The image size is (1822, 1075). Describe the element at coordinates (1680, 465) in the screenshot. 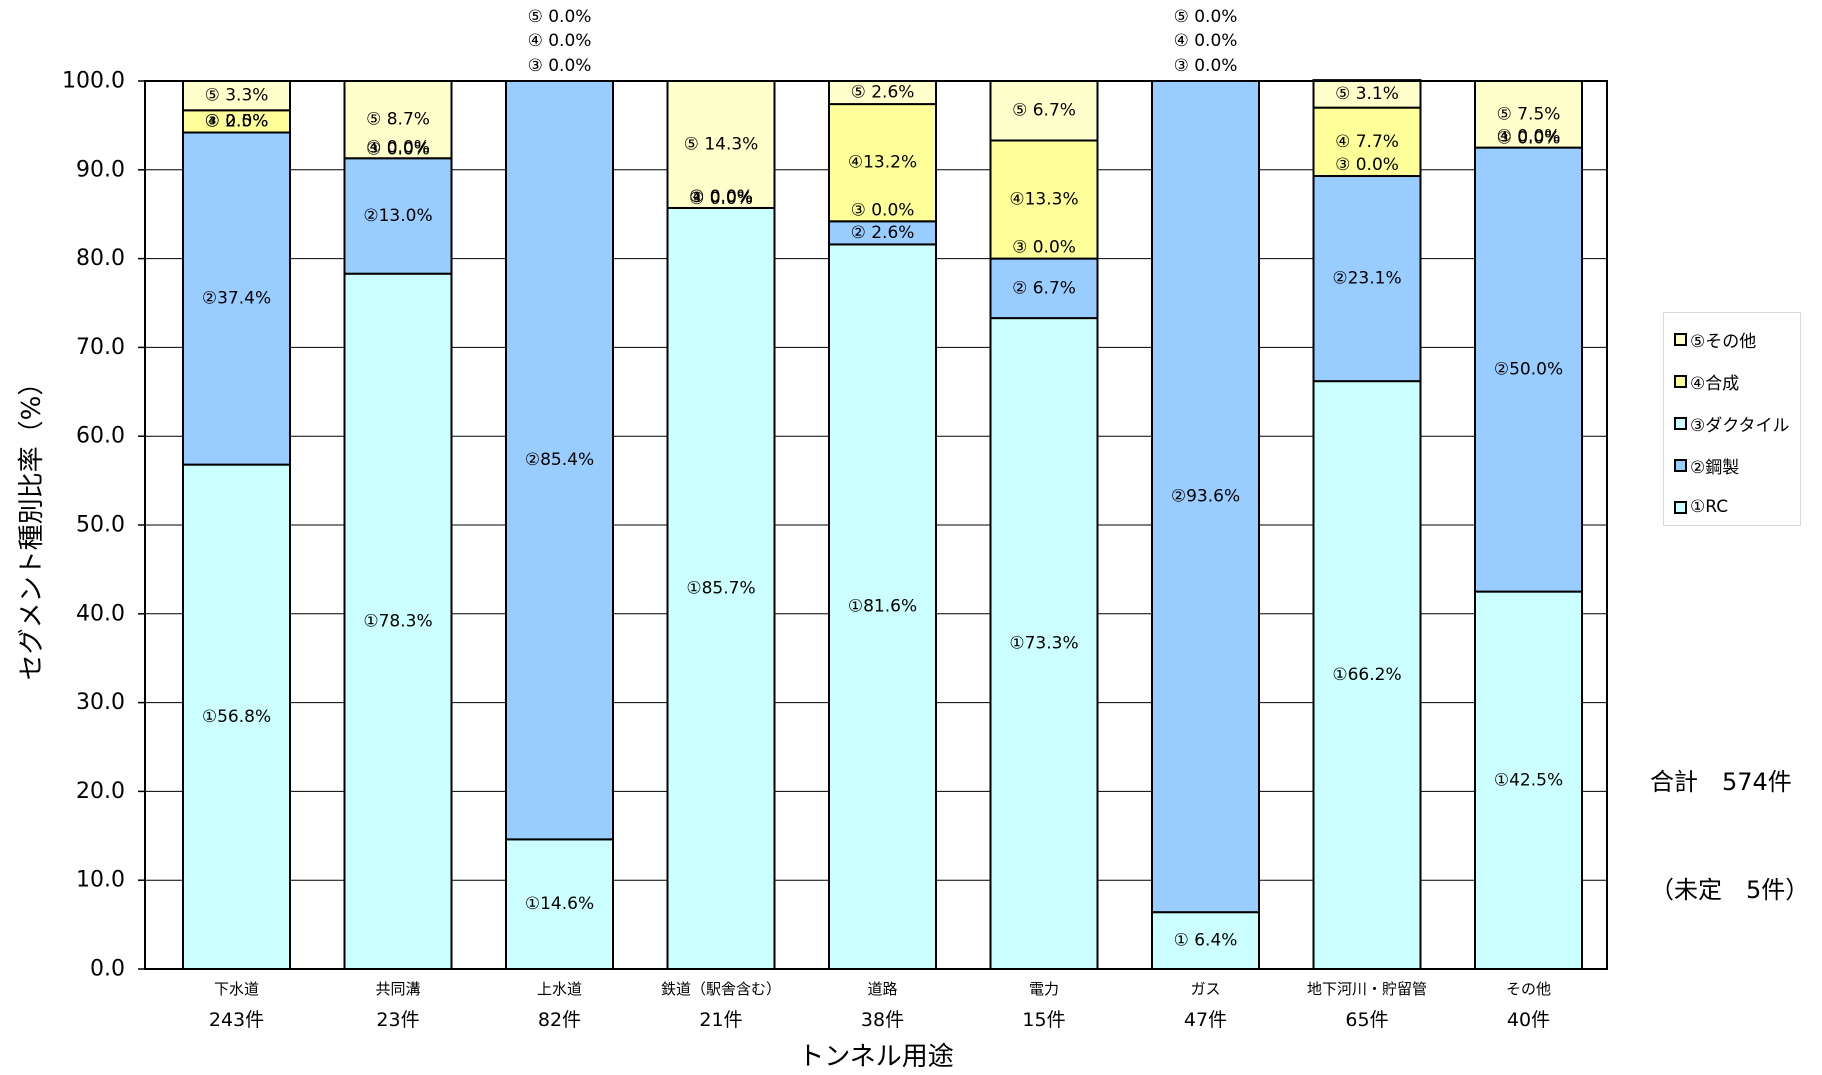

I see `legend-swatch-steel` at that location.